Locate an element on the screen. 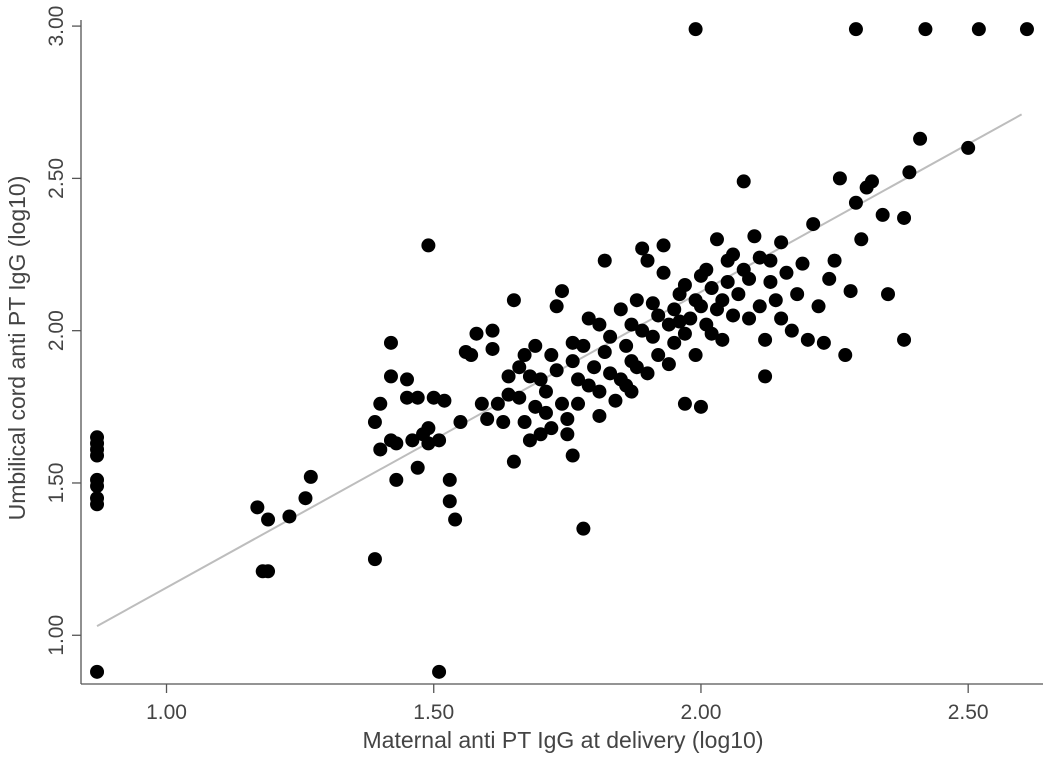 The image size is (1050, 760). y-axis-title: Umbilical cord anti PT IgG (log10) is located at coordinates (17, 348).